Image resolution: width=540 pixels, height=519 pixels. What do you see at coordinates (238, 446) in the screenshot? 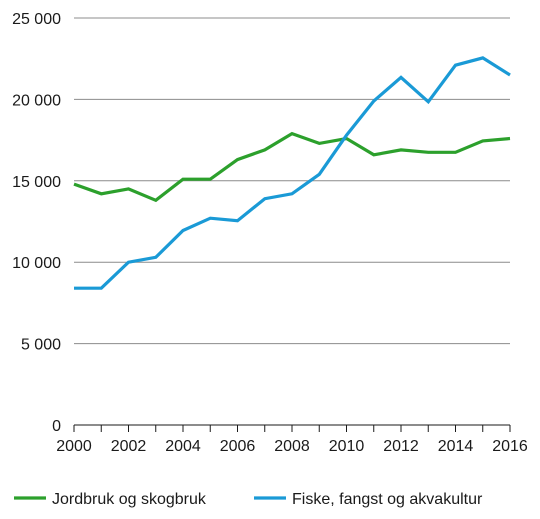
I see `x-tick-label: 2006` at bounding box center [238, 446].